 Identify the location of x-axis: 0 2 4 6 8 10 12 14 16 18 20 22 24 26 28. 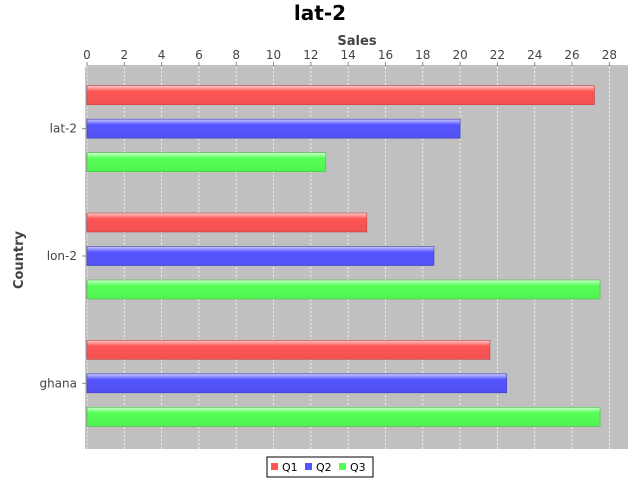
(355, 57).